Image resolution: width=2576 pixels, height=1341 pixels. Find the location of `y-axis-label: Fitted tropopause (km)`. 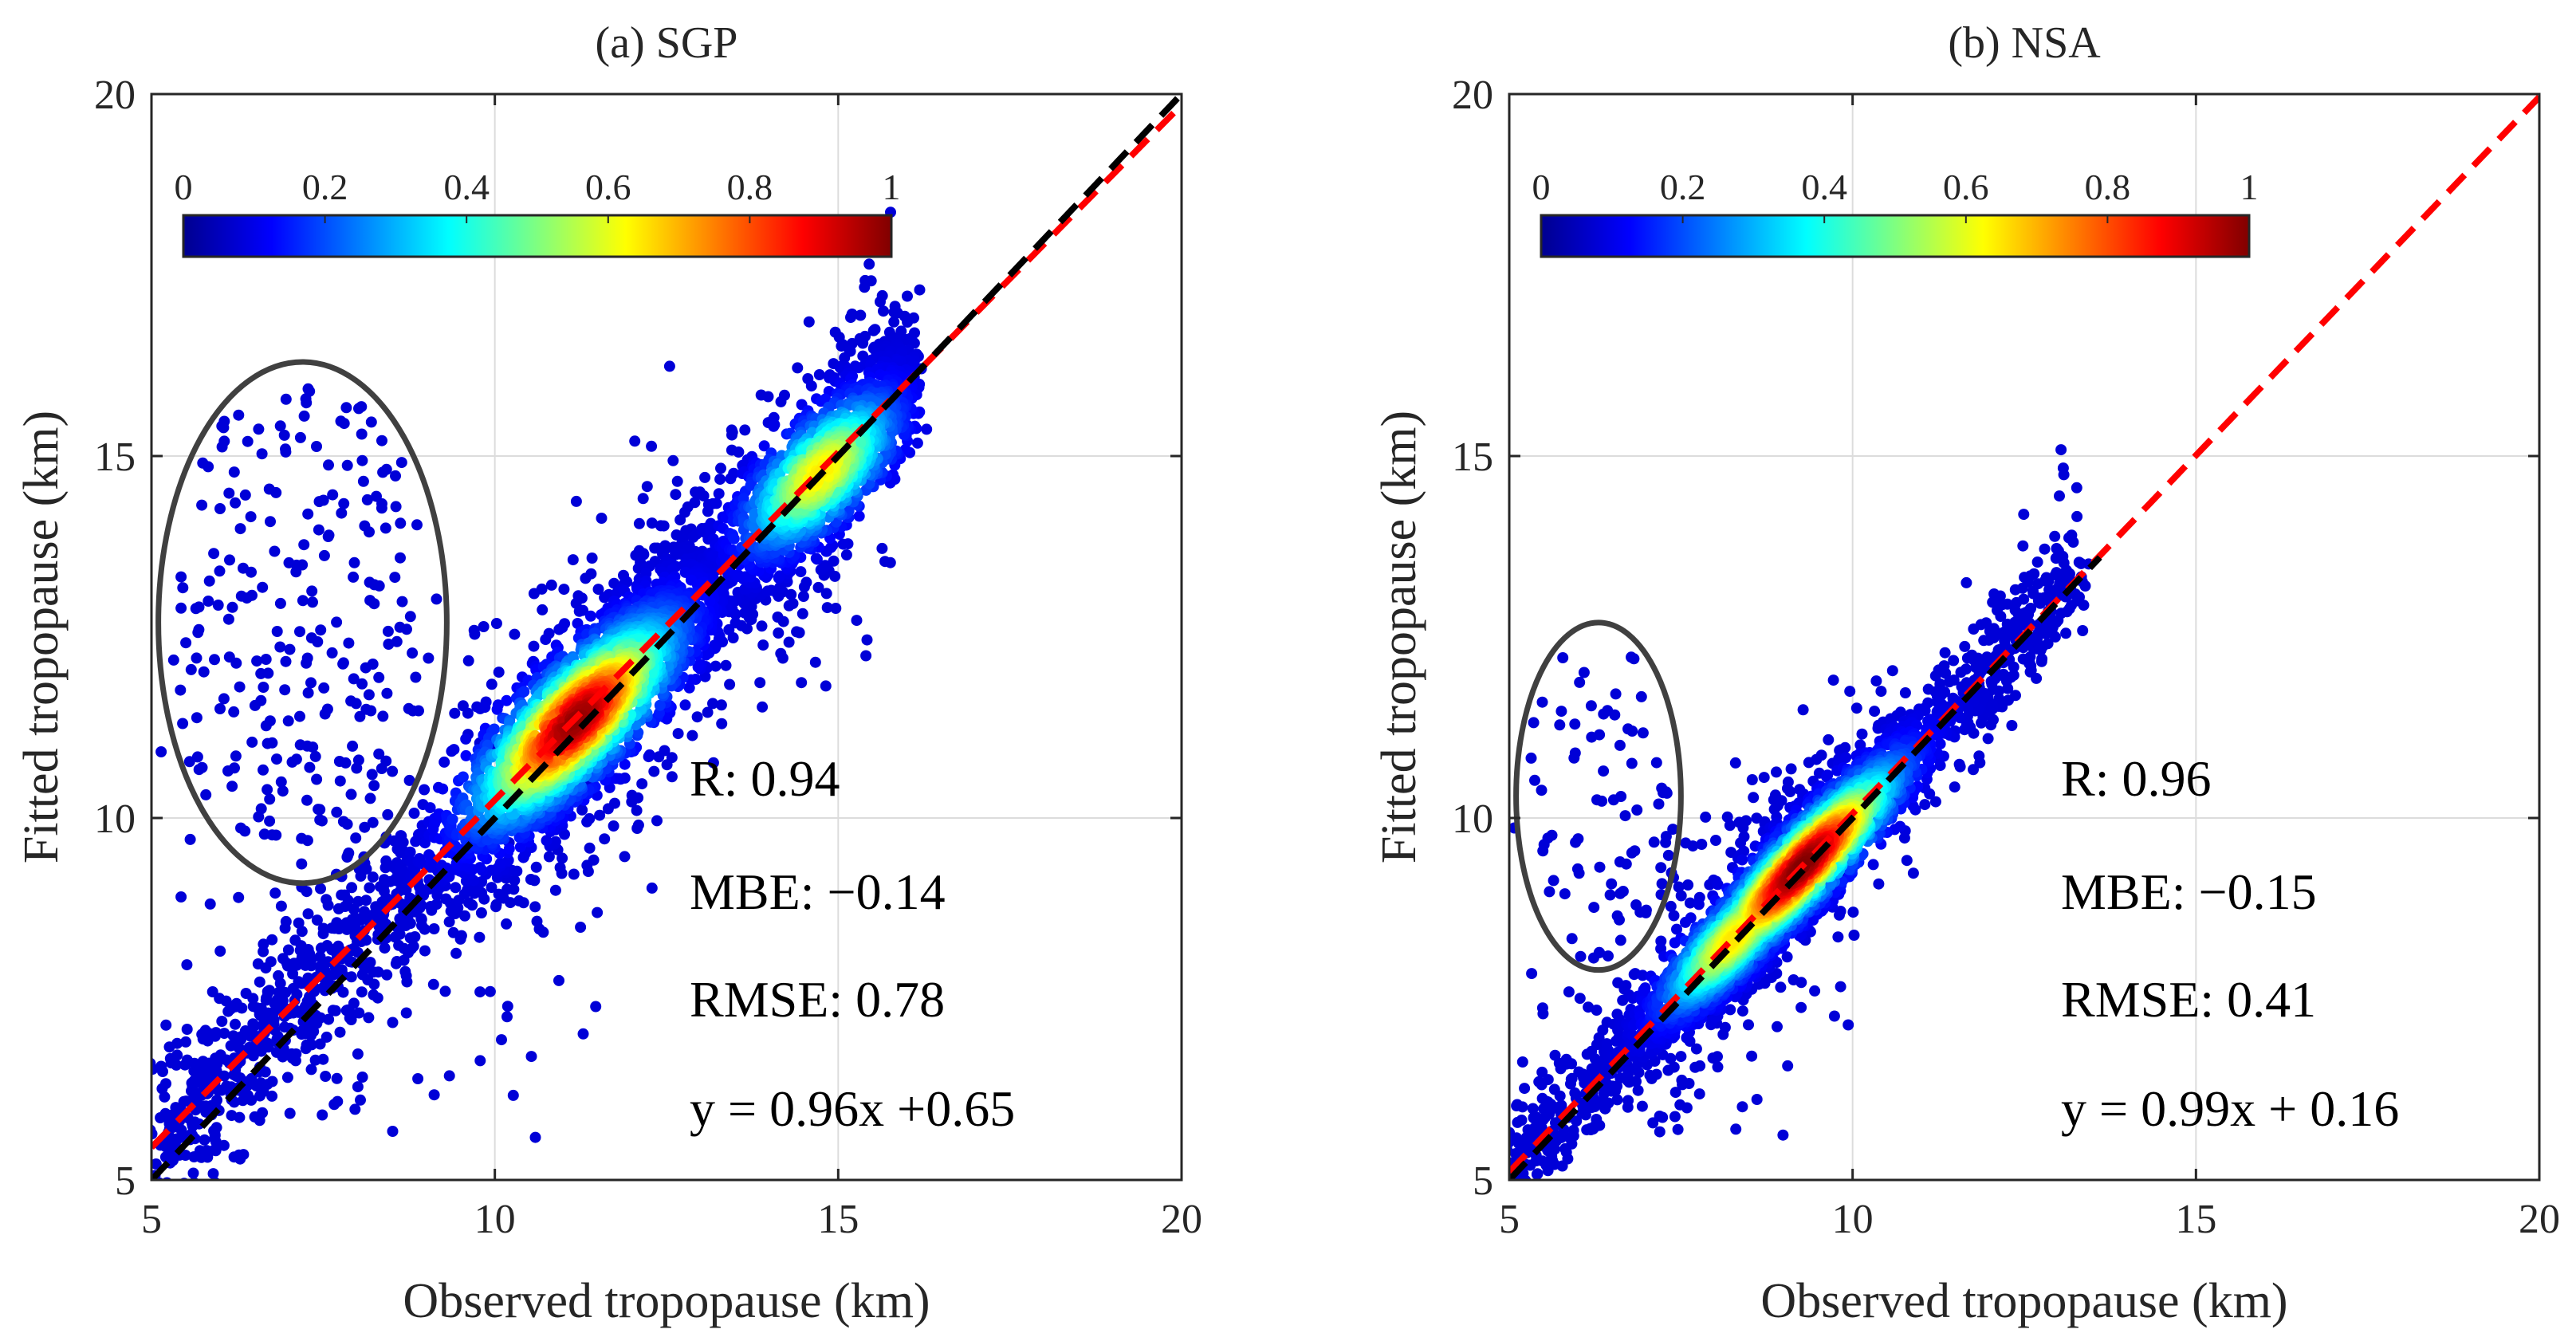

y-axis-label: Fitted tropopause (km) is located at coordinates (42, 637).